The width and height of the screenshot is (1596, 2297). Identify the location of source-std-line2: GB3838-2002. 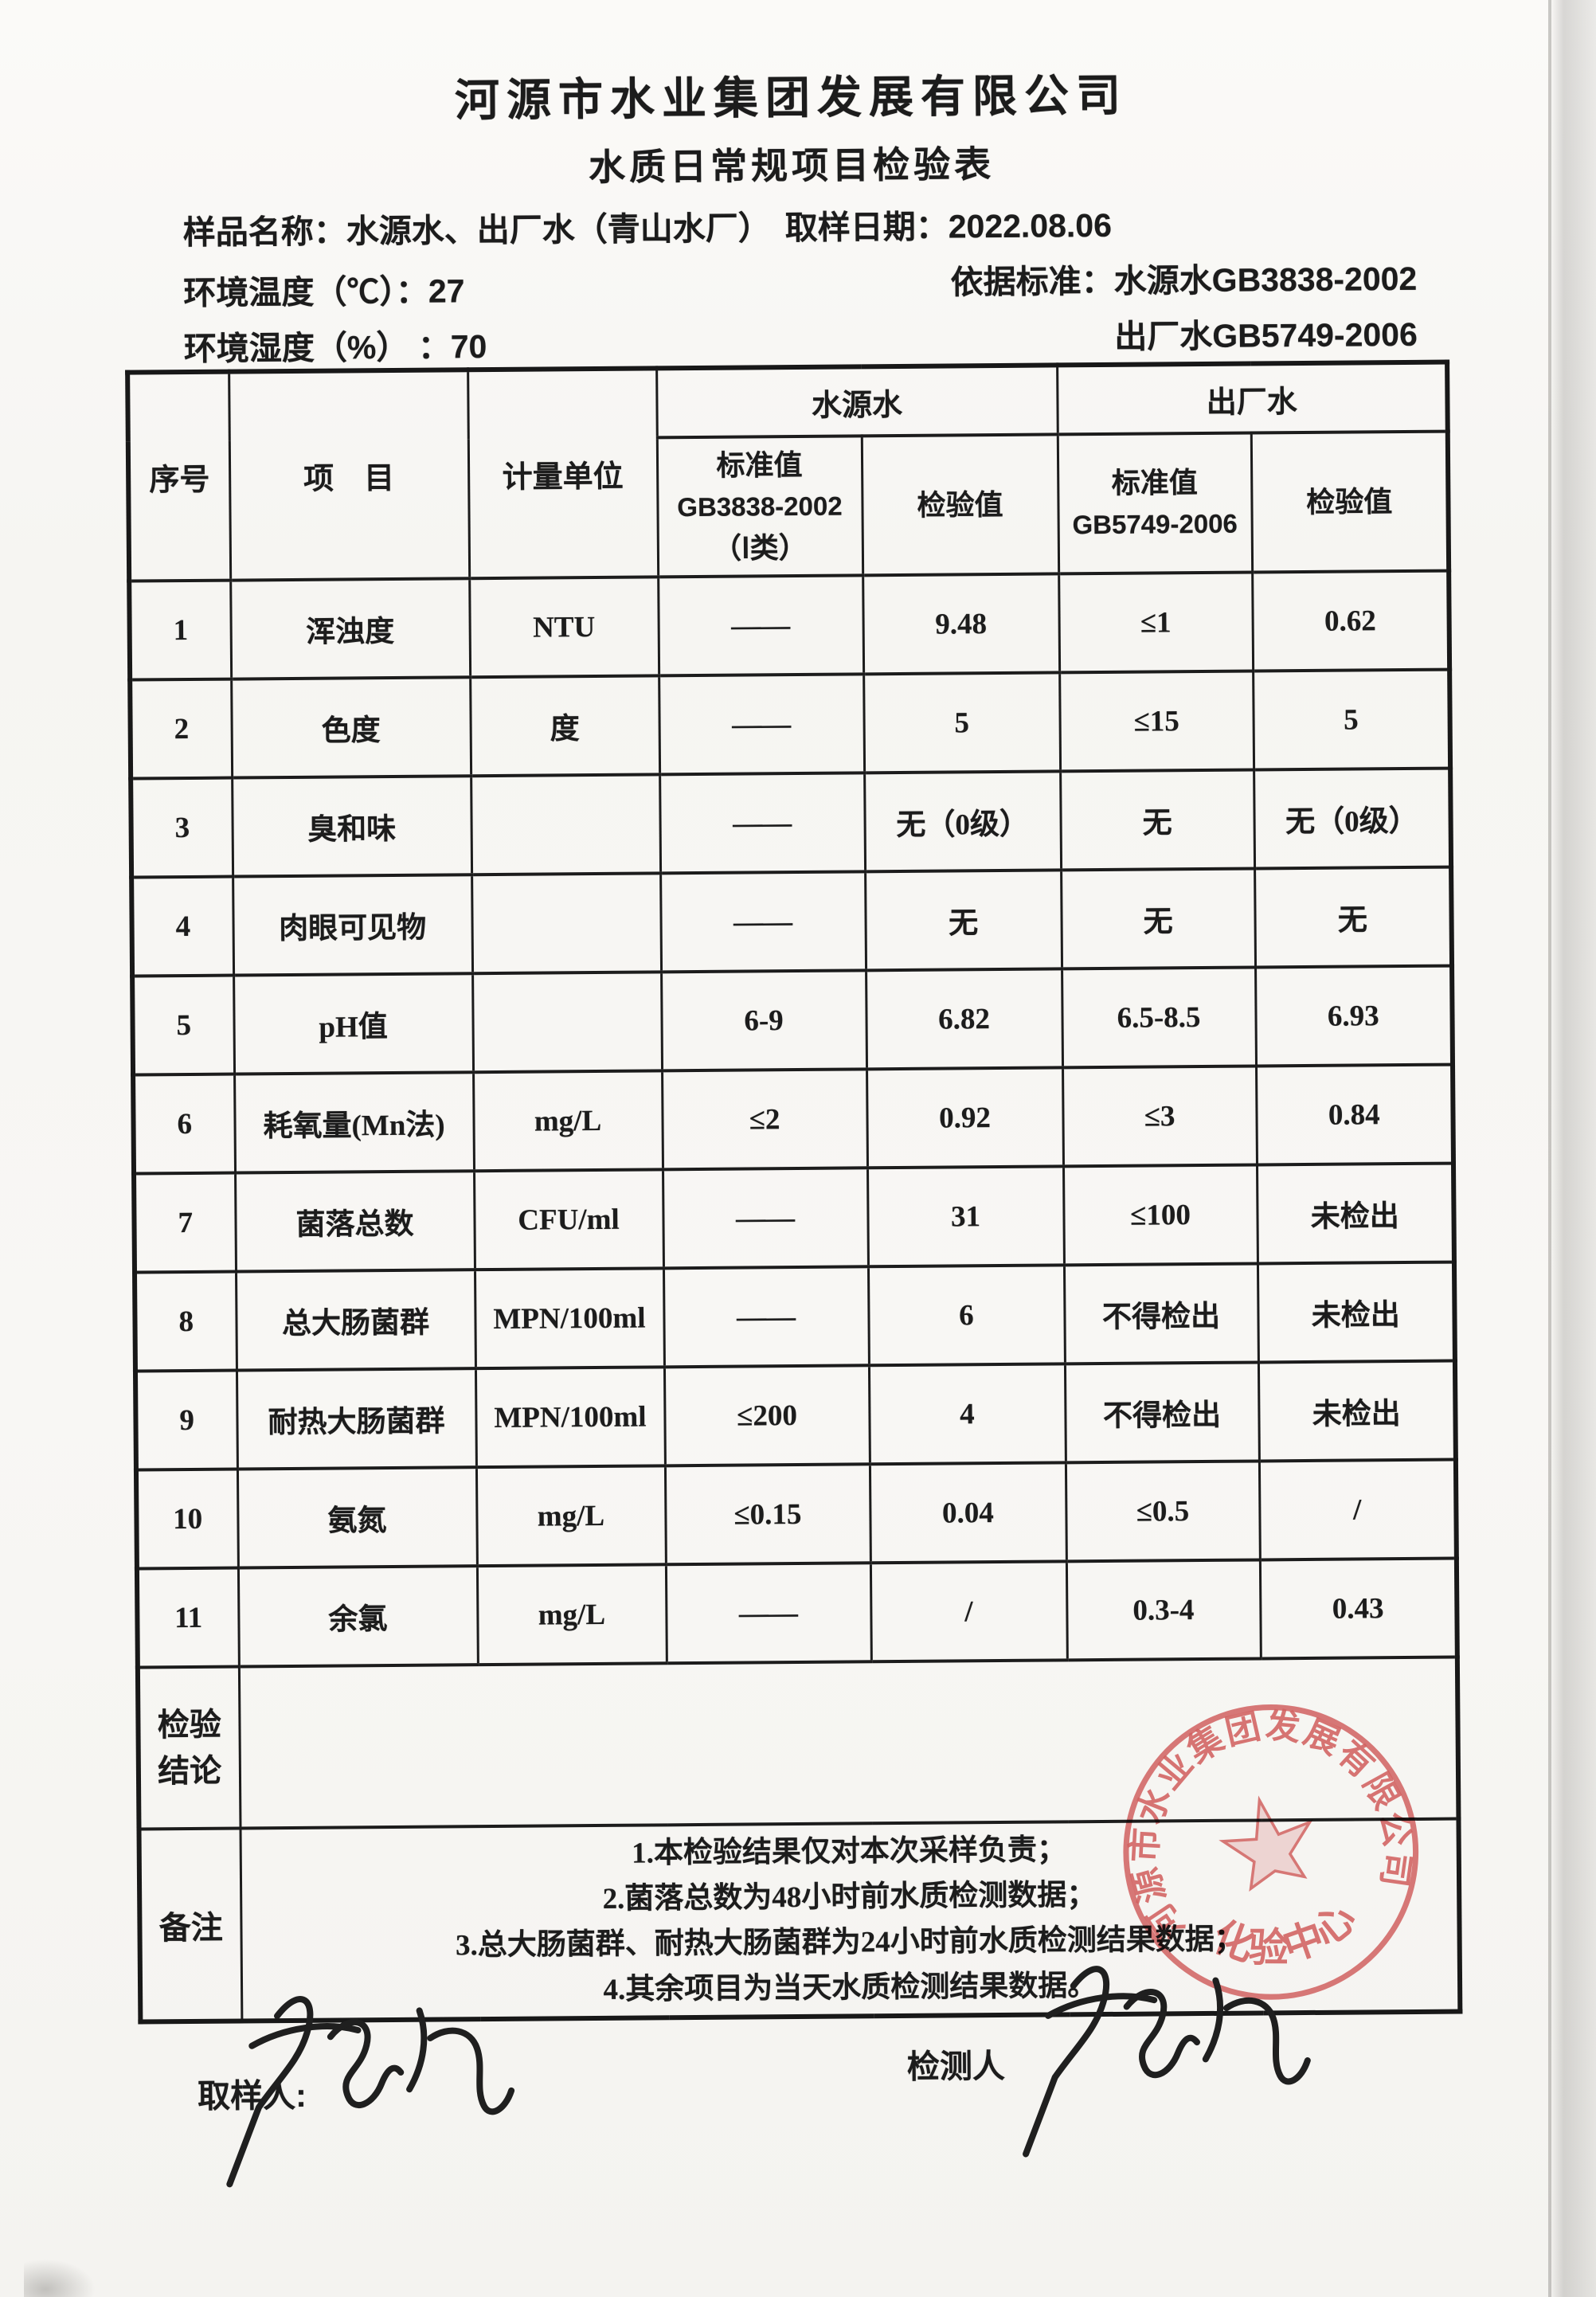
(760, 506).